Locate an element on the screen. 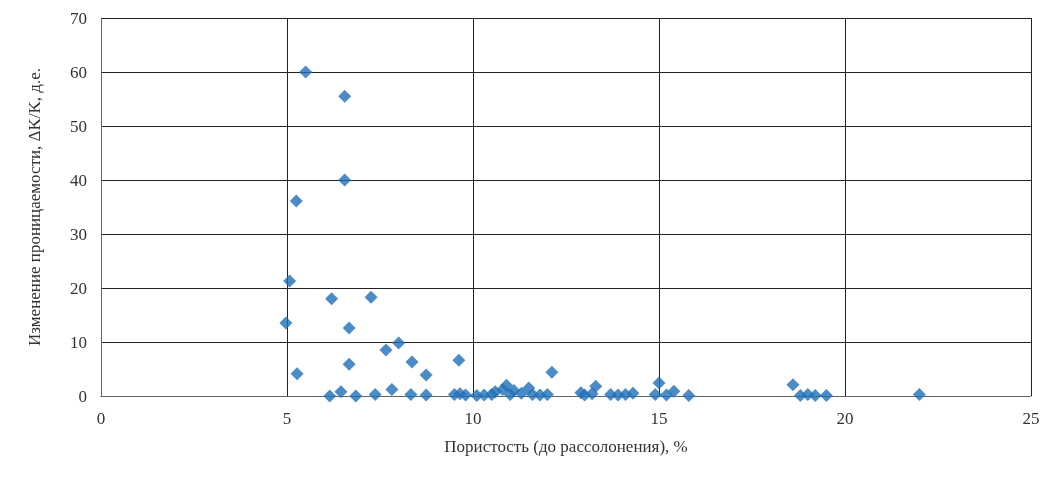  x-tick-label: 15 is located at coordinates (659, 418).